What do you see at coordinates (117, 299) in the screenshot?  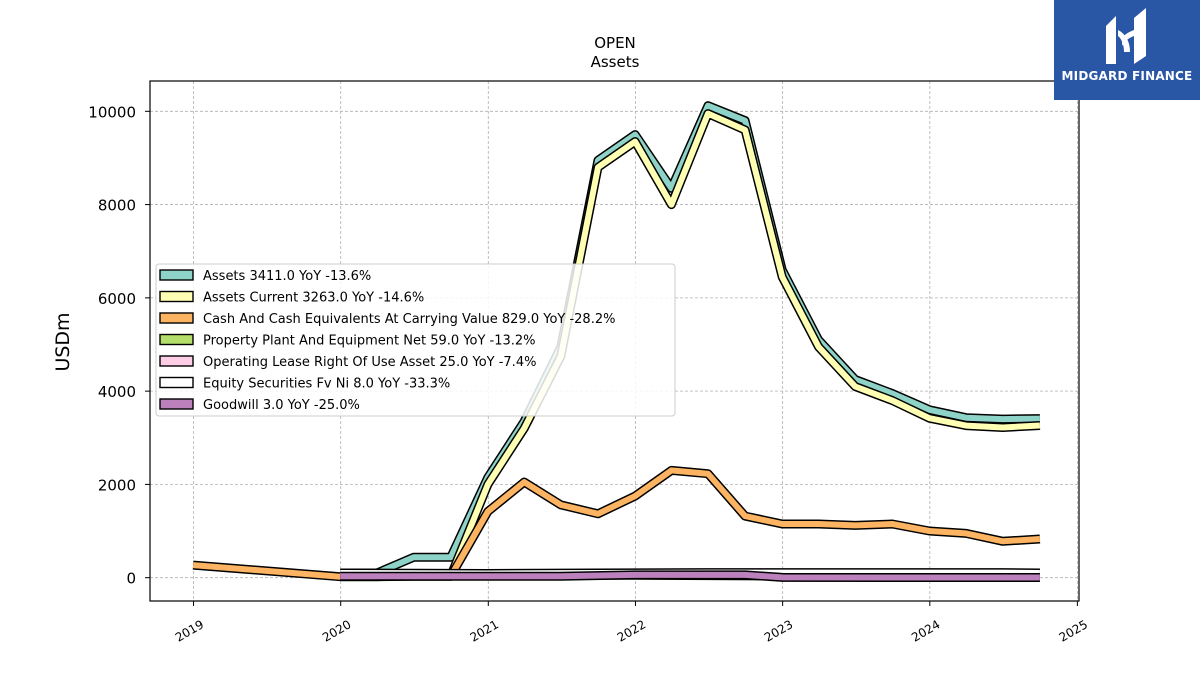 I see `y-tick-label: 6000` at bounding box center [117, 299].